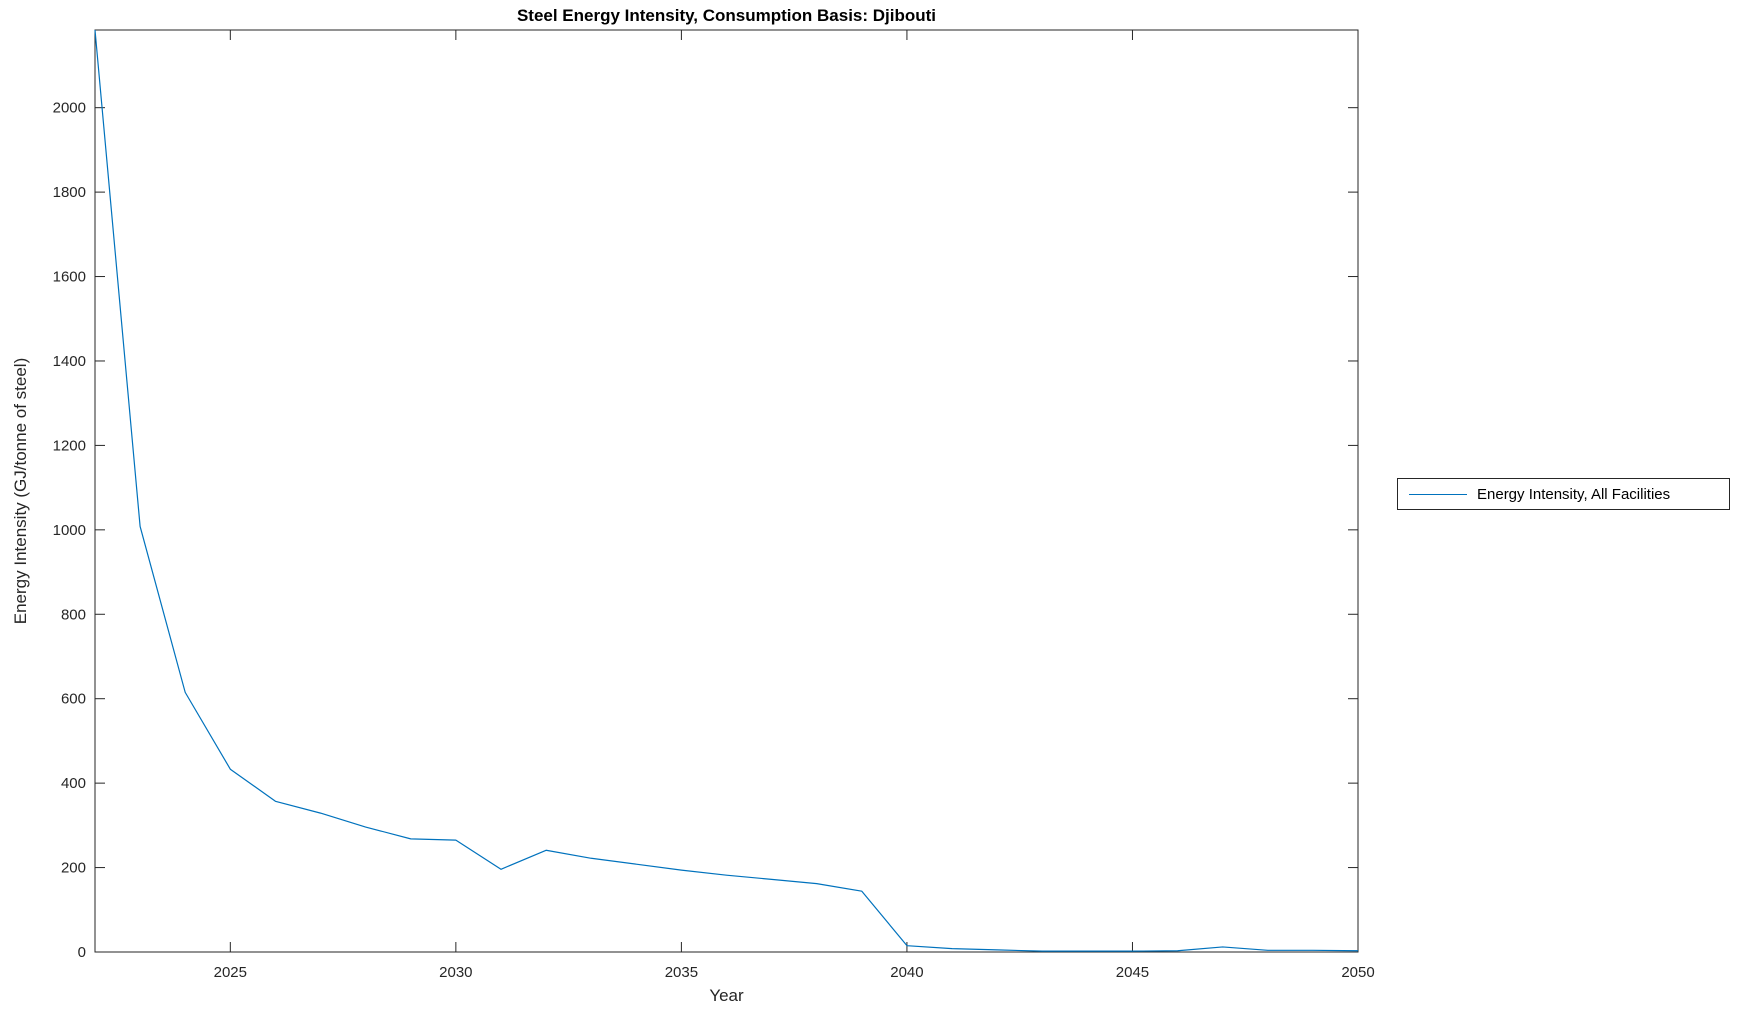 The width and height of the screenshot is (1738, 1021). Describe the element at coordinates (1574, 494) in the screenshot. I see `legend-label: Energy Intensity, All Facilities` at that location.